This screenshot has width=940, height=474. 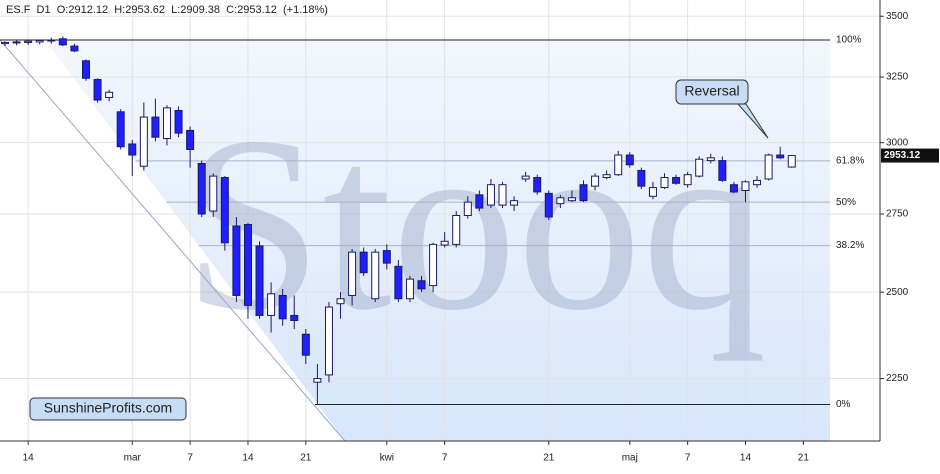 What do you see at coordinates (897, 77) in the screenshot?
I see `y-tick-label: 3250` at bounding box center [897, 77].